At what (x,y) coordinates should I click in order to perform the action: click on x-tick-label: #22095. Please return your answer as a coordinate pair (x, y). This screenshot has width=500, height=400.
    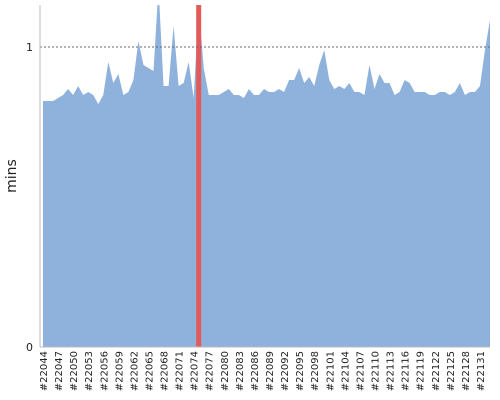
    Looking at the image, I should click on (300, 371).